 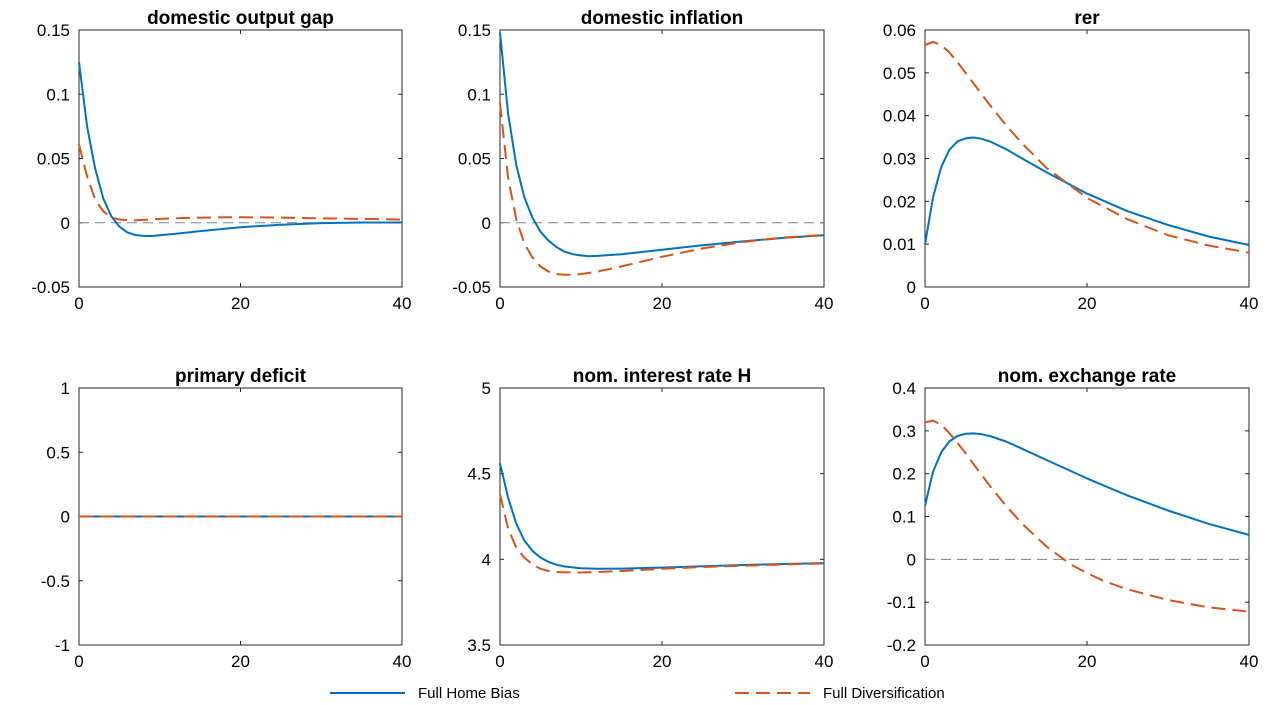 I want to click on y-tick-label: -0.5, so click(x=55, y=581).